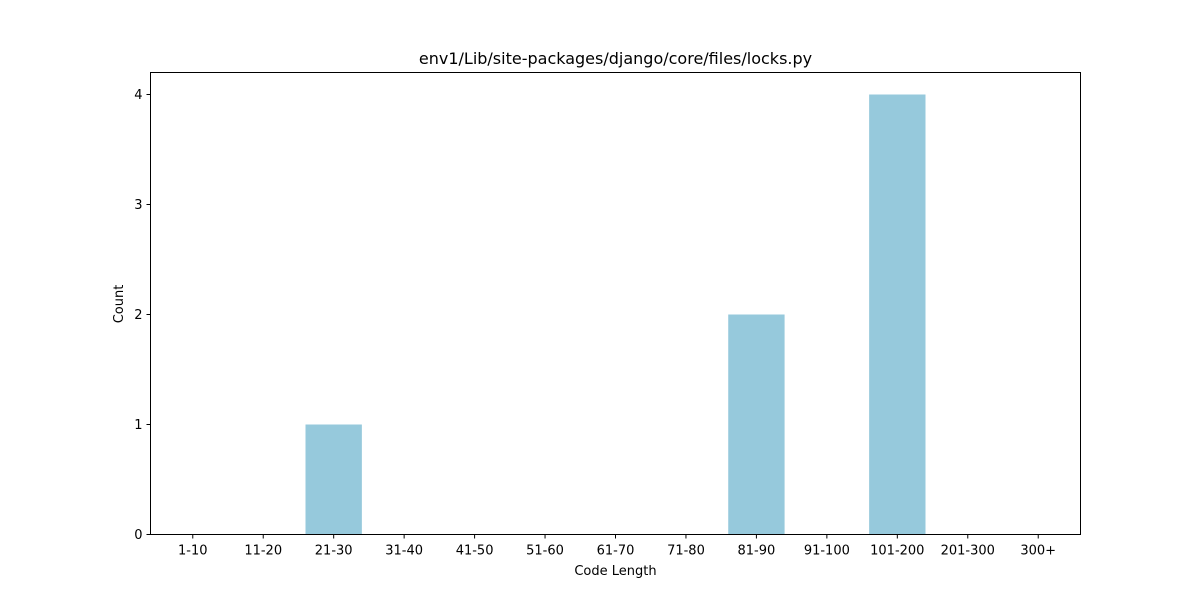 The height and width of the screenshot is (600, 1200). I want to click on x-tick-label: 81-90, so click(757, 551).